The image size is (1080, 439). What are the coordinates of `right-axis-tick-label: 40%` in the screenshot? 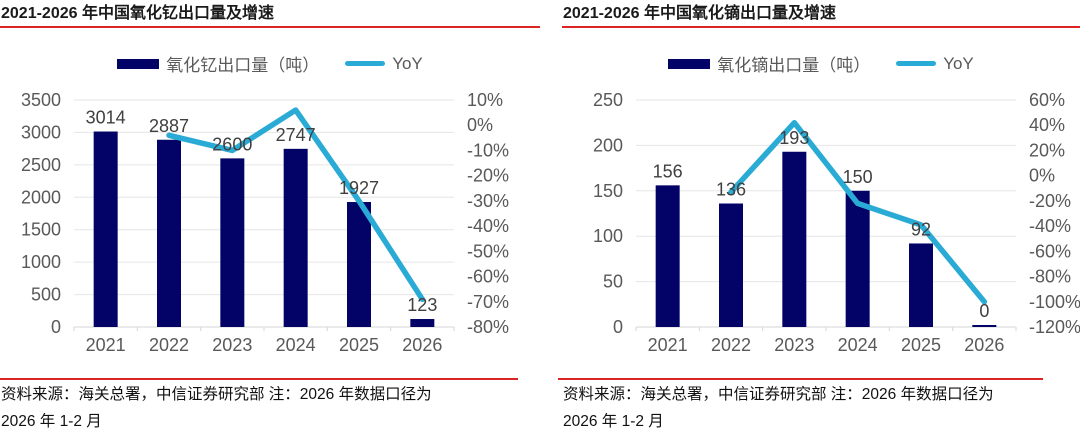 It's located at (1047, 125).